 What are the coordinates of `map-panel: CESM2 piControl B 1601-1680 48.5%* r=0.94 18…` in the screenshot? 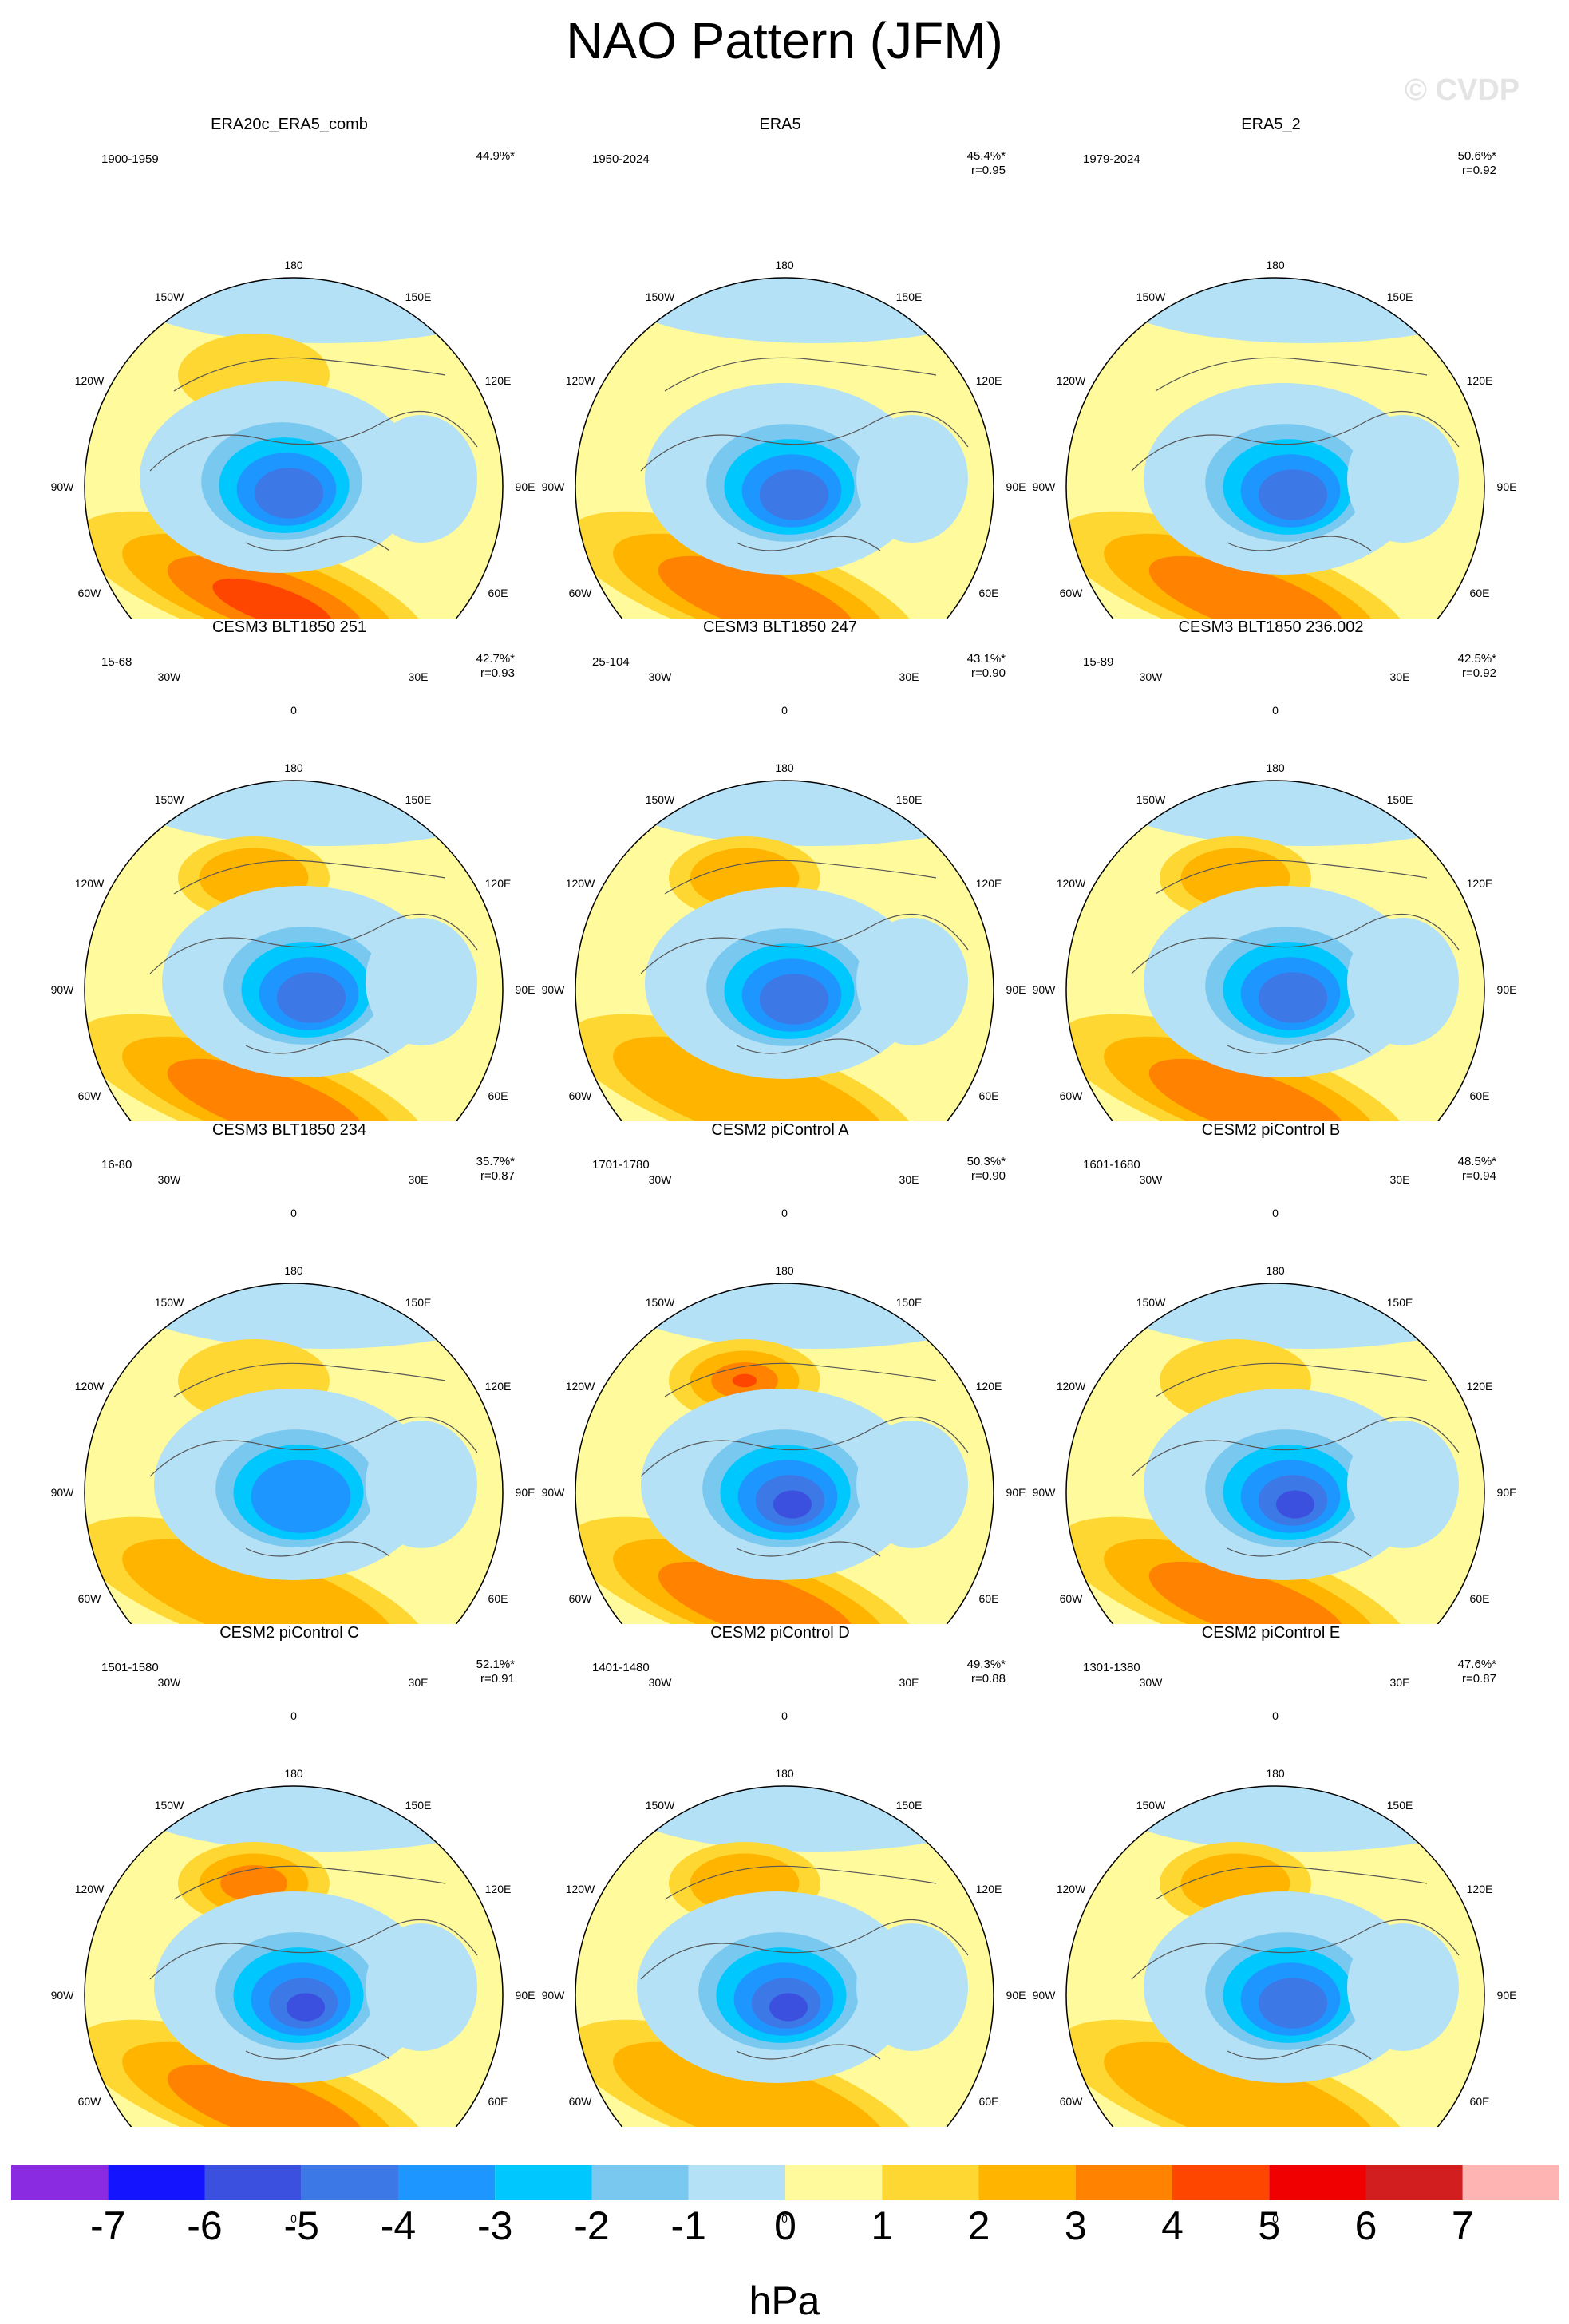 It's located at (1271, 1422).